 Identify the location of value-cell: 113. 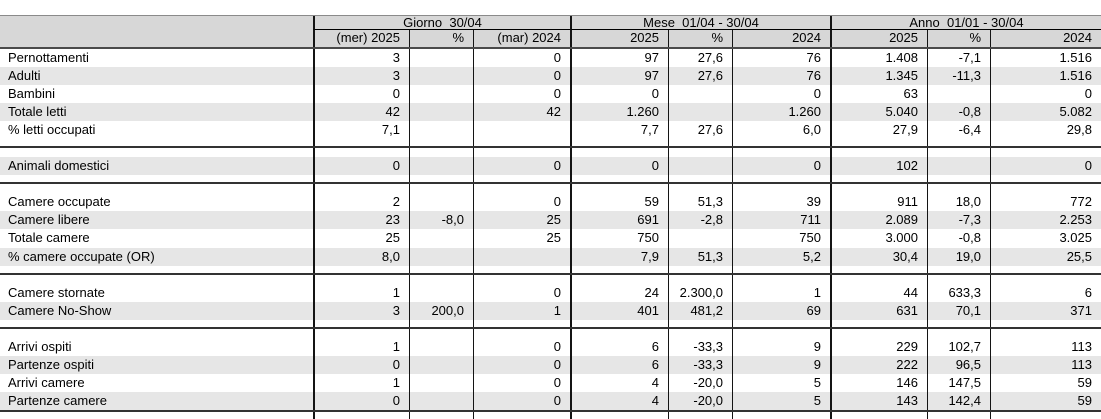
(1045, 364).